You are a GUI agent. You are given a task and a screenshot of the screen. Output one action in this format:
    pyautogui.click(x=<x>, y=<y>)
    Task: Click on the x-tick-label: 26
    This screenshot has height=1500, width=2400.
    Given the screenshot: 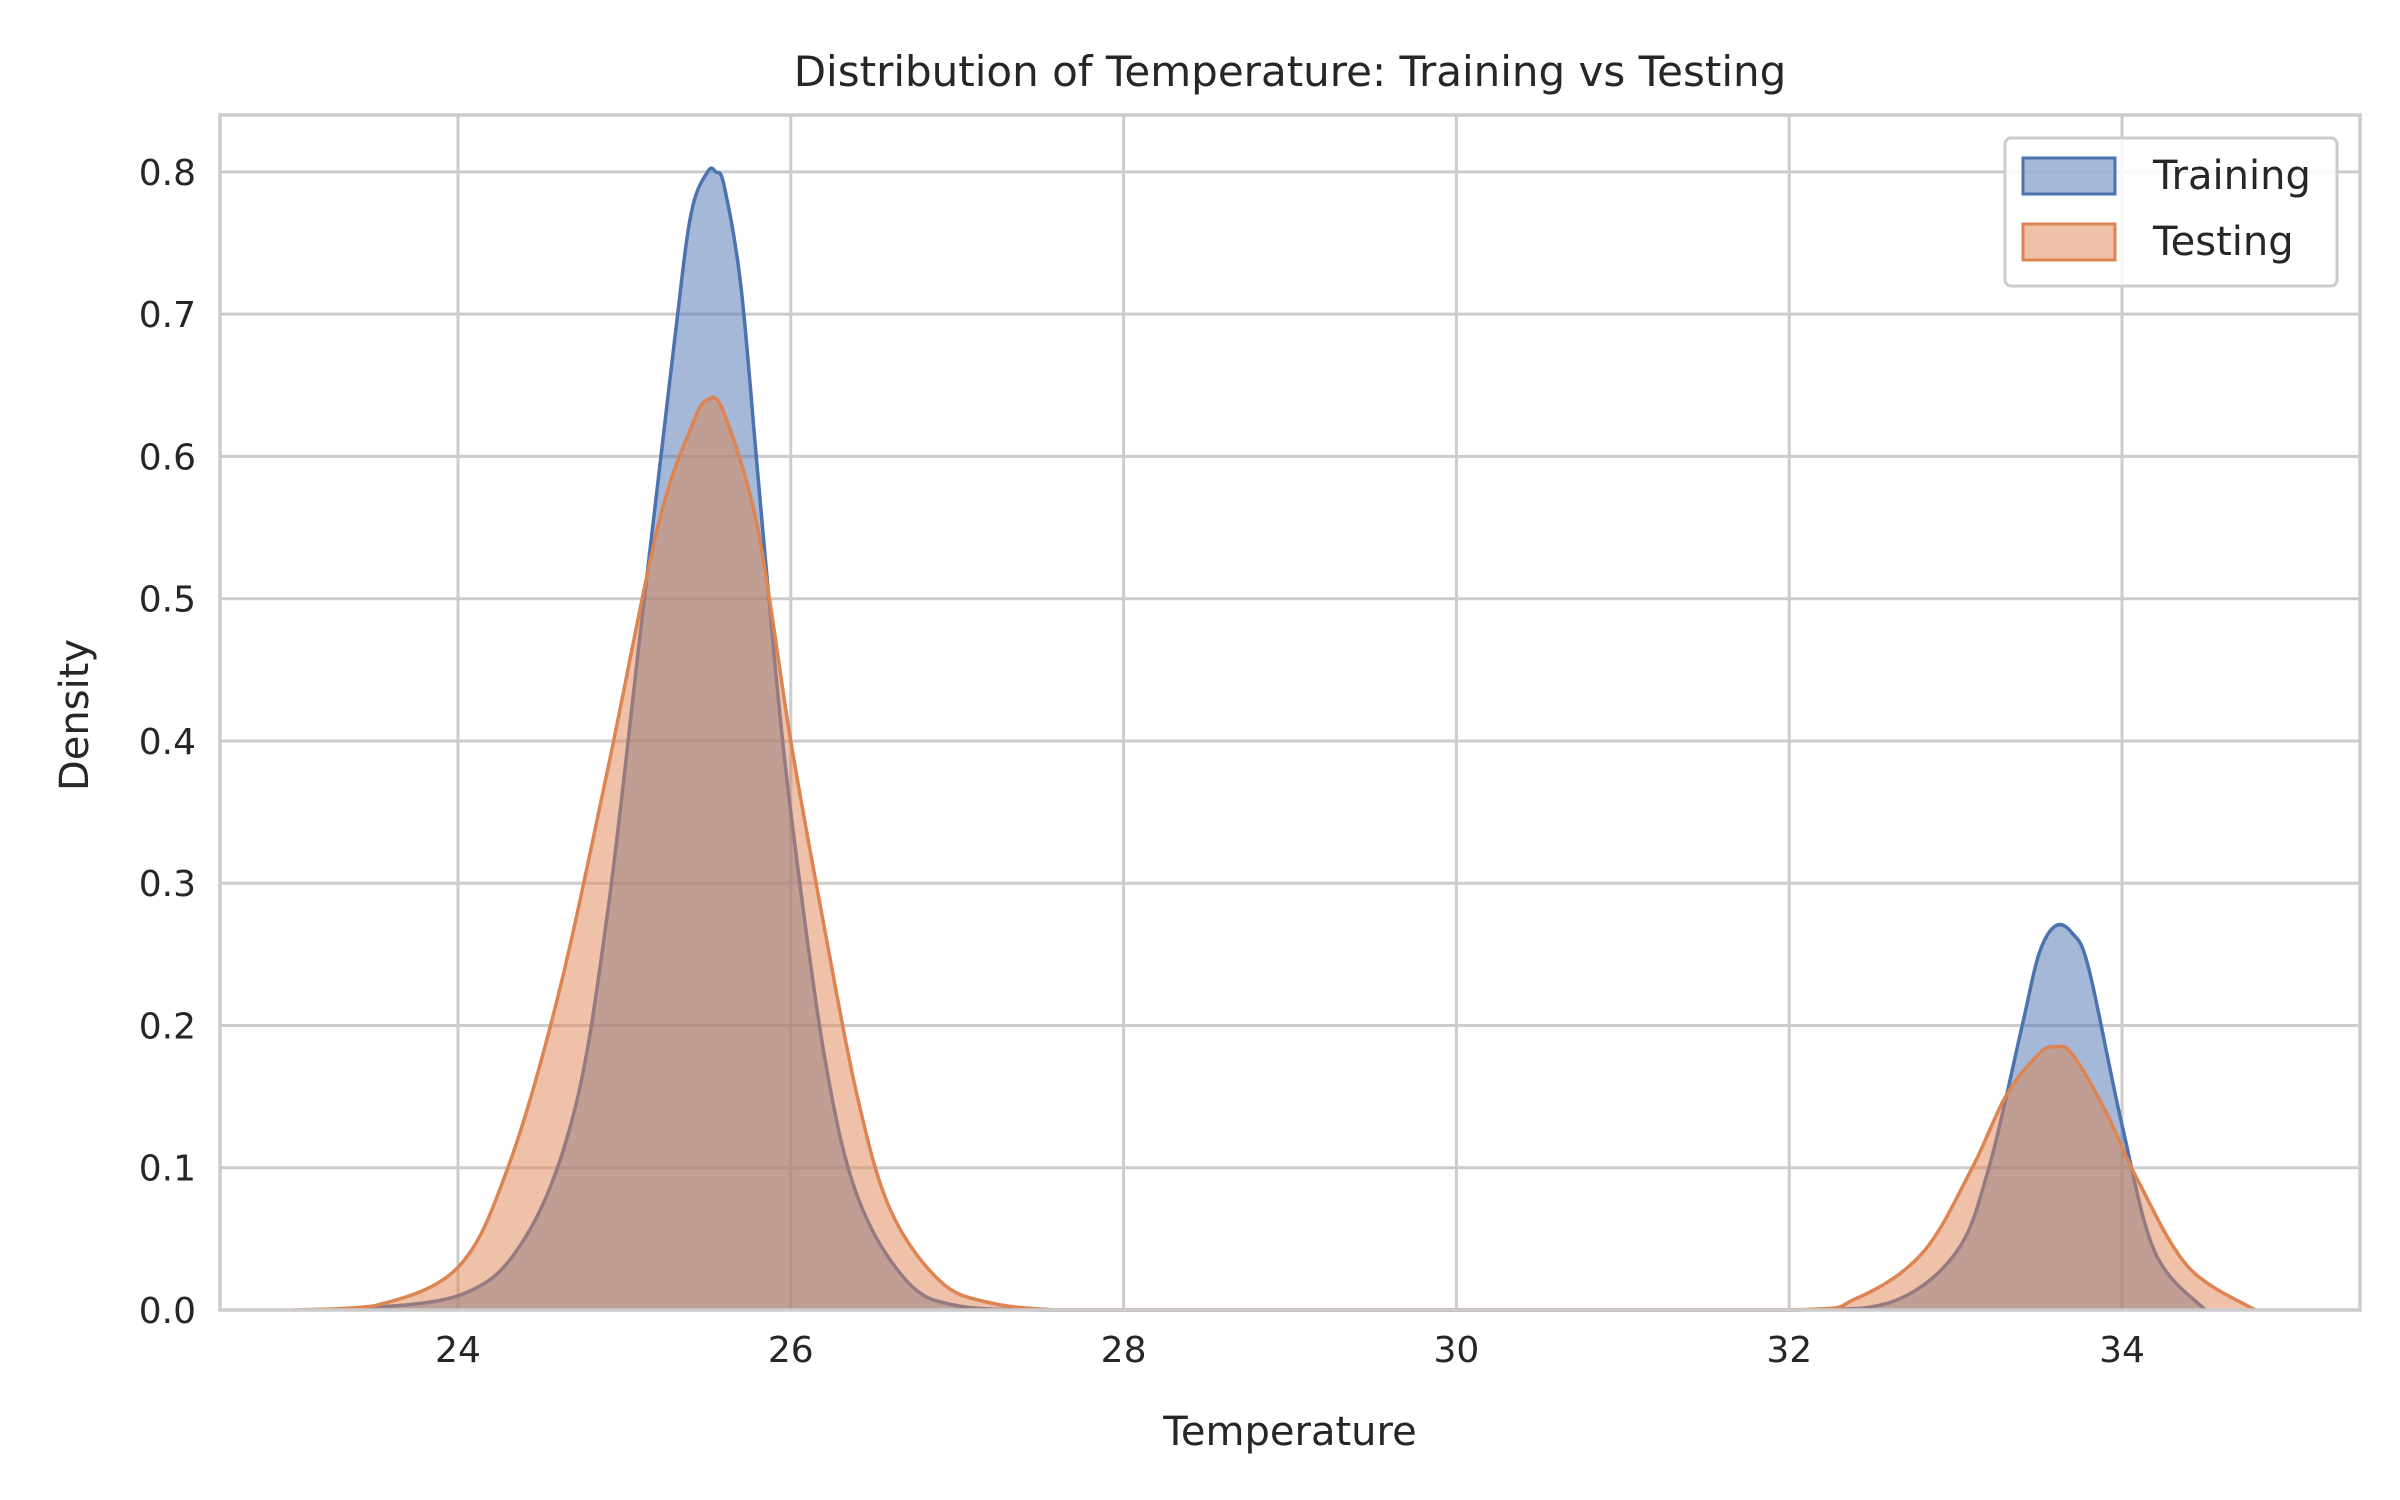 What is the action you would take?
    pyautogui.click(x=791, y=1350)
    